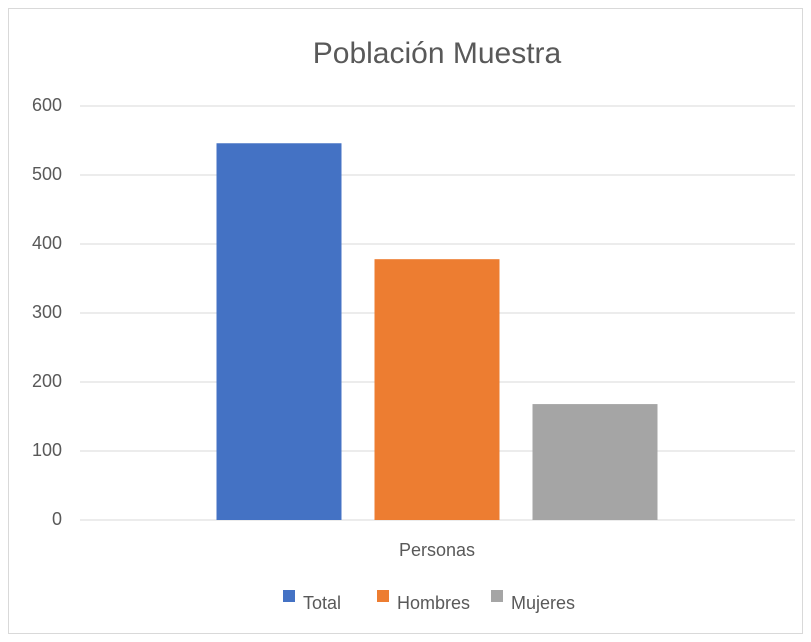 This screenshot has width=811, height=642. I want to click on y-tick-label: 600, so click(47, 105).